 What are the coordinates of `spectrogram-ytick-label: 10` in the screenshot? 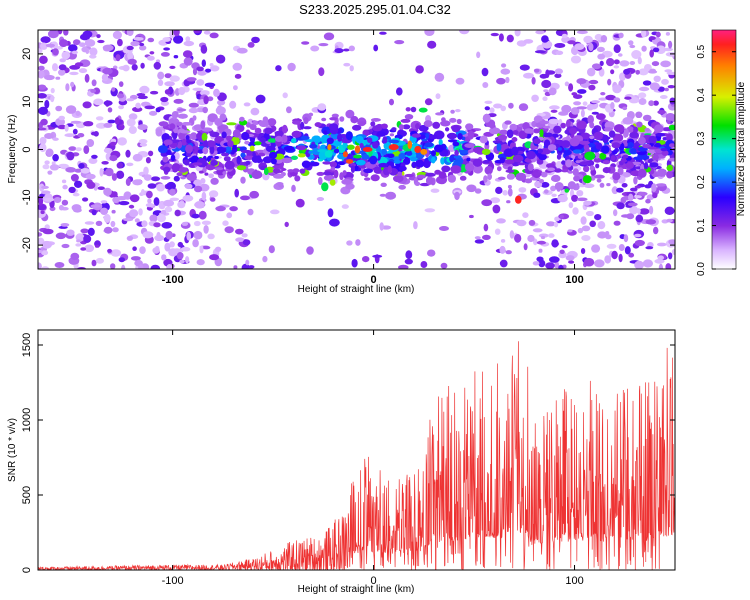 It's located at (27, 102).